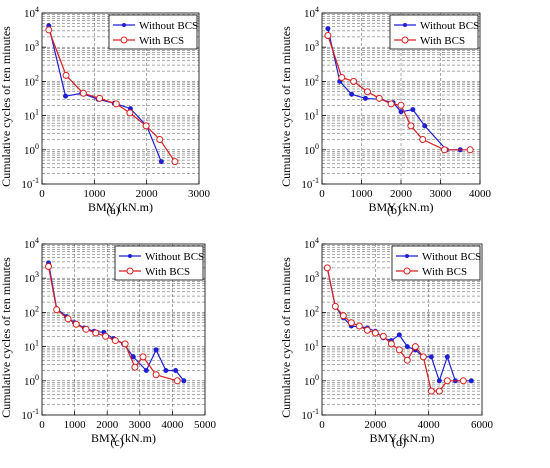 This screenshot has height=468, width=550. I want to click on panel-label: (b), so click(394, 210).